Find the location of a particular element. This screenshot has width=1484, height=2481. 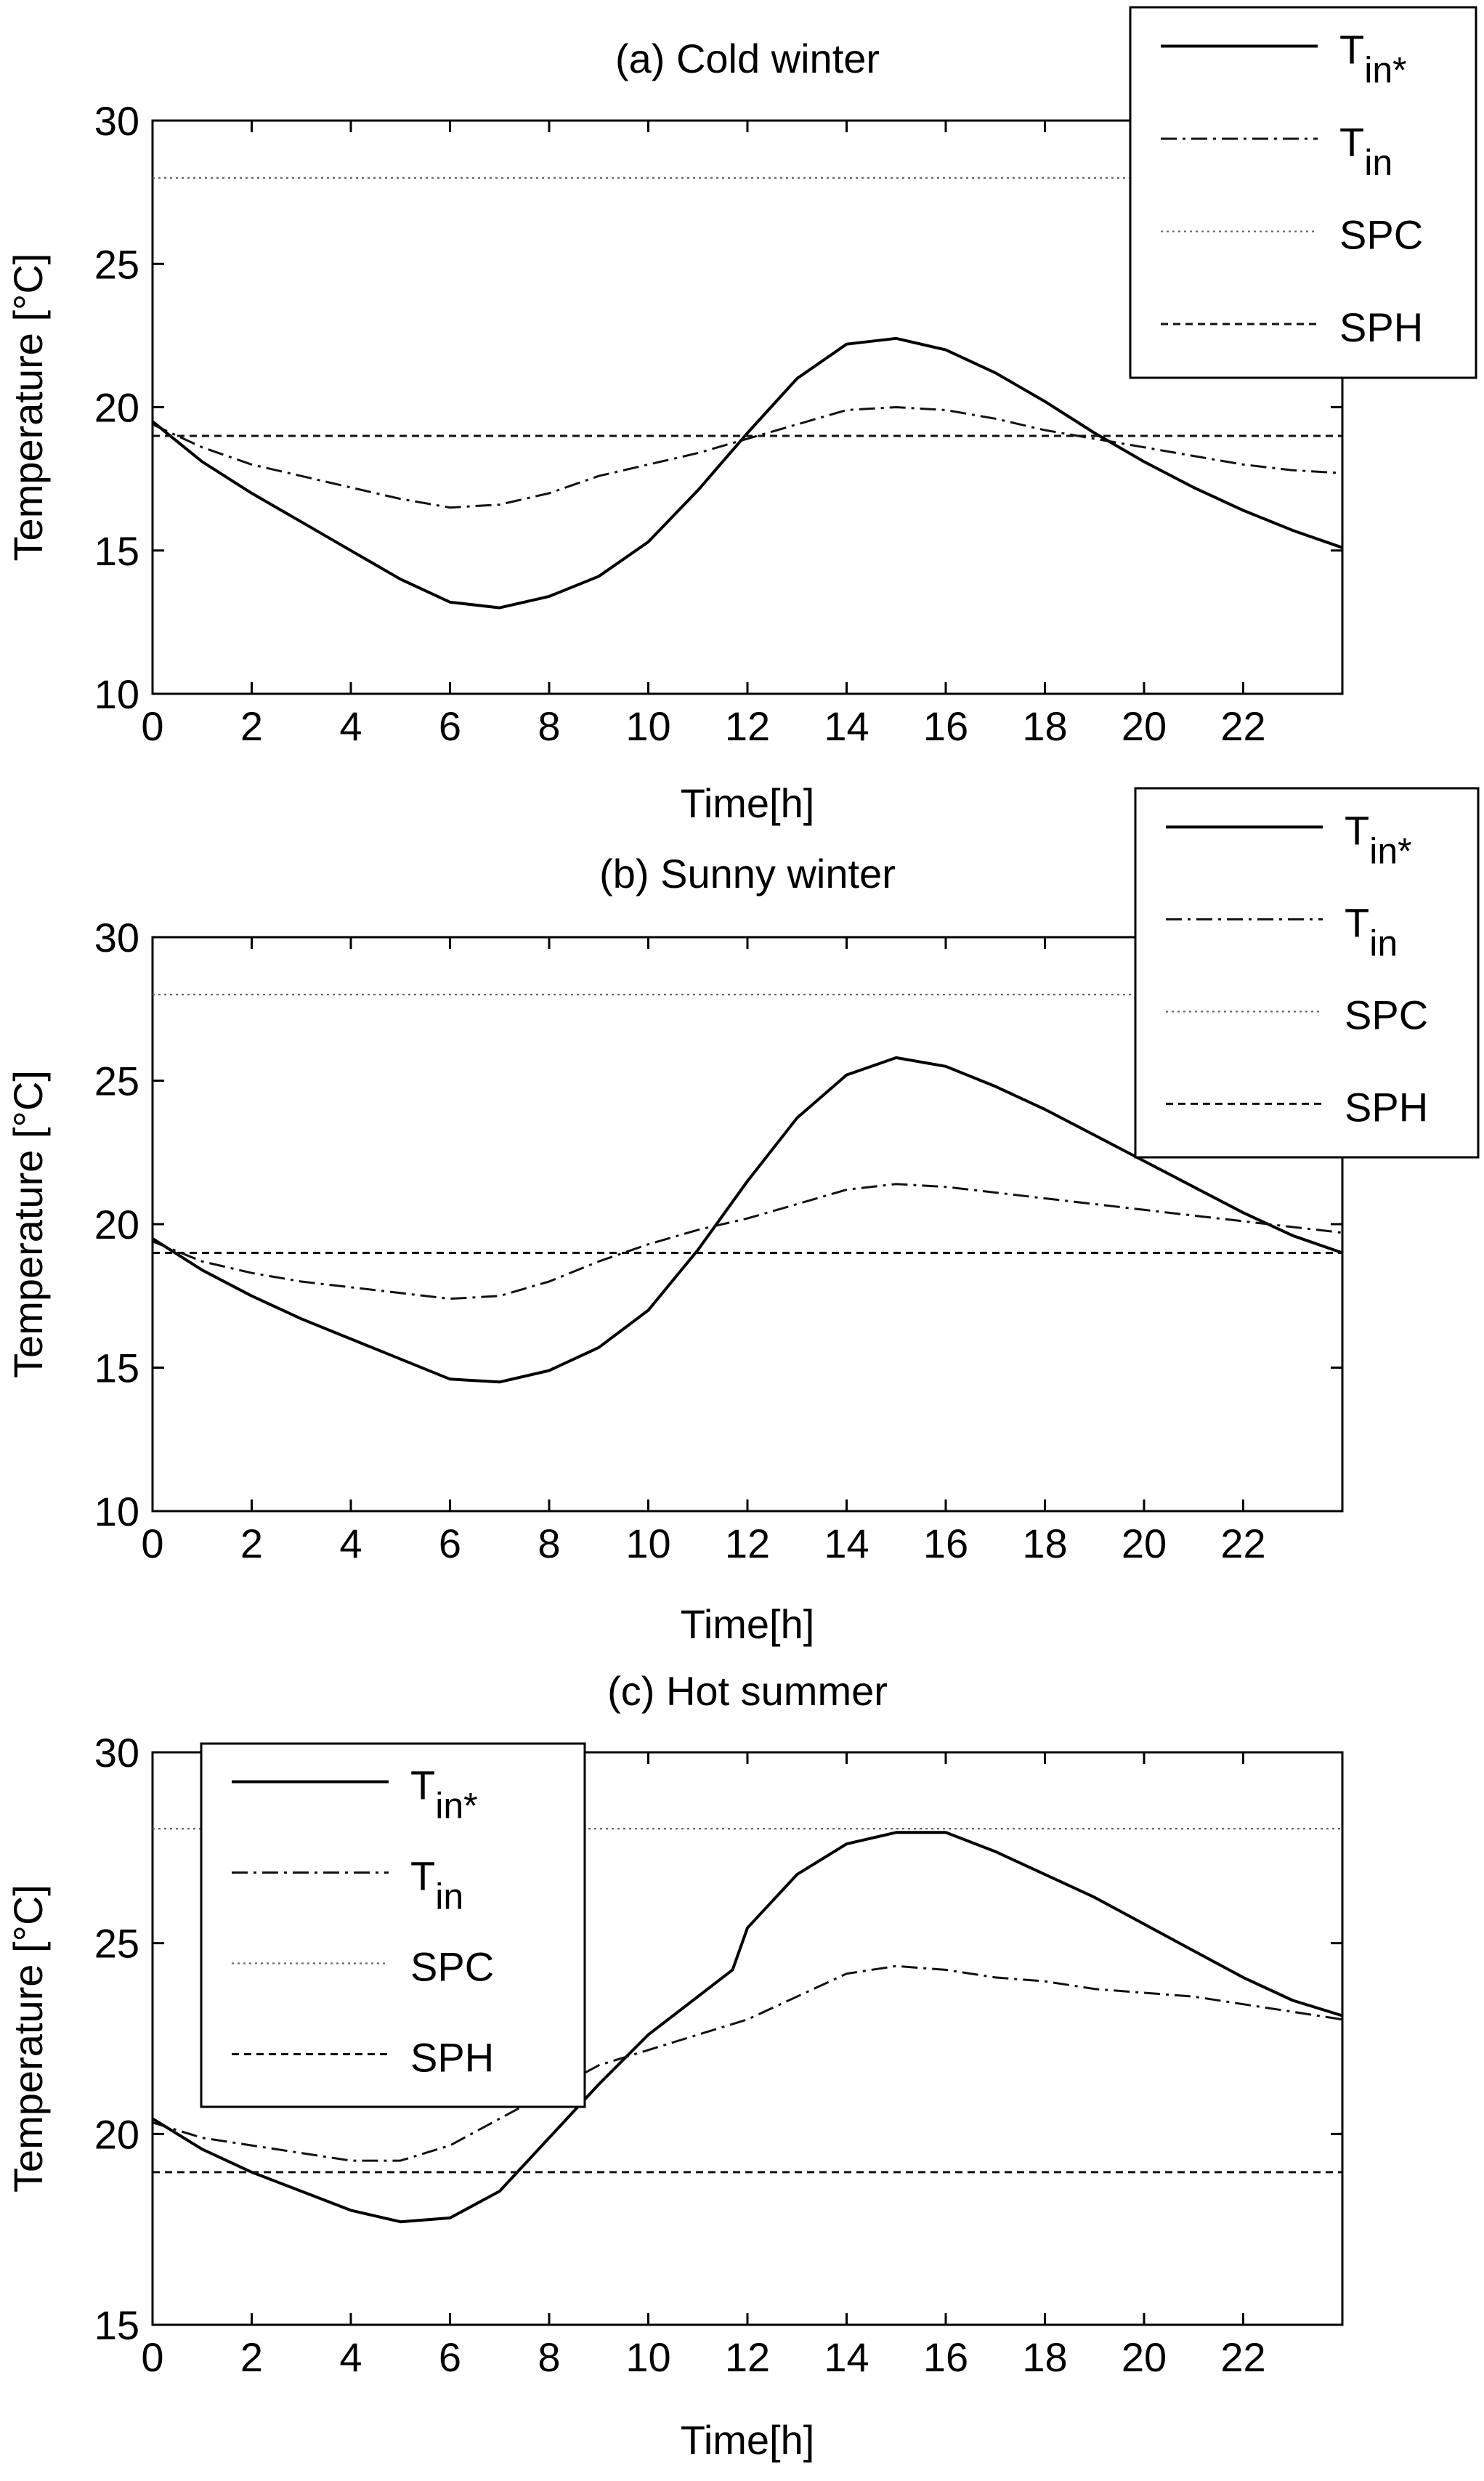

chart-title: (b) Sunny winter is located at coordinates (747, 874).